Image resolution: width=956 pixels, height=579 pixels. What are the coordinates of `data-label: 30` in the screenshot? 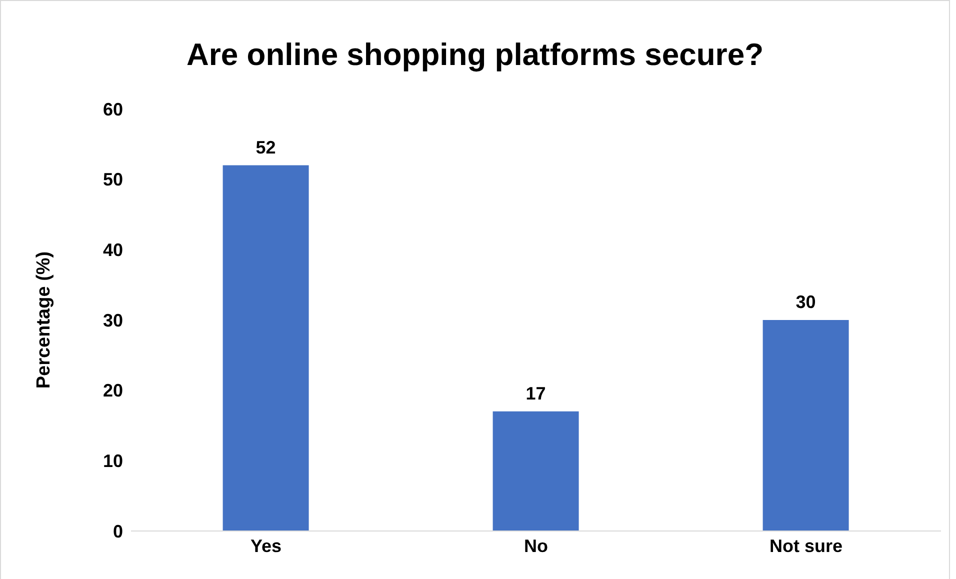 It's located at (806, 302).